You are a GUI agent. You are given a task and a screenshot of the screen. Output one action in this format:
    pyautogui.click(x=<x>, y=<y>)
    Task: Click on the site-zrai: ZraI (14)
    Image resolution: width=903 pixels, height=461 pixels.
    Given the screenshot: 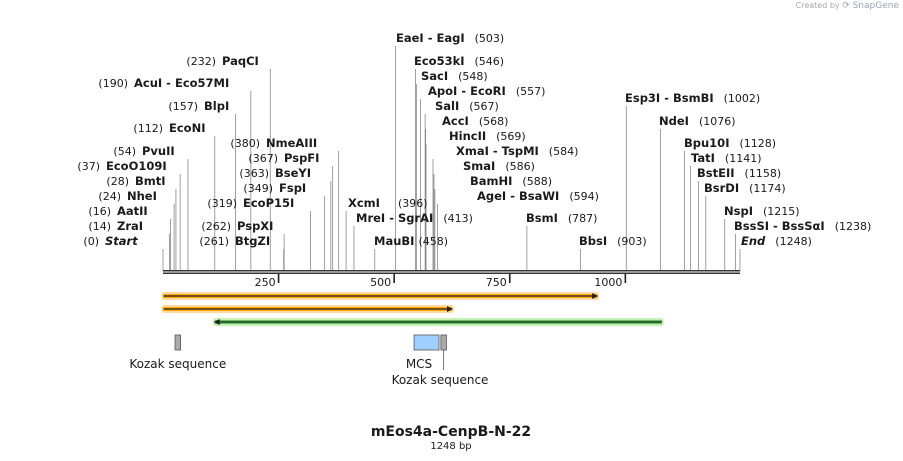 What is the action you would take?
    pyautogui.click(x=115, y=226)
    